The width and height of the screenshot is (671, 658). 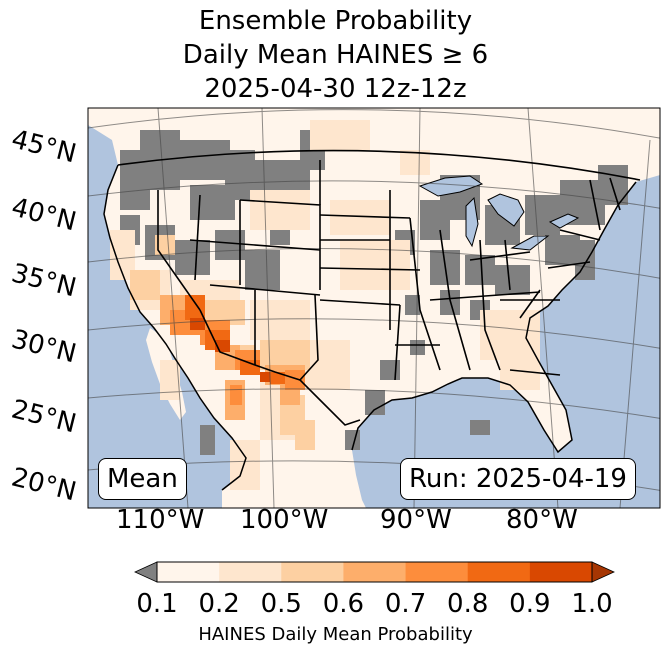 What do you see at coordinates (542, 520) in the screenshot?
I see `lon-label-80: 80°W` at bounding box center [542, 520].